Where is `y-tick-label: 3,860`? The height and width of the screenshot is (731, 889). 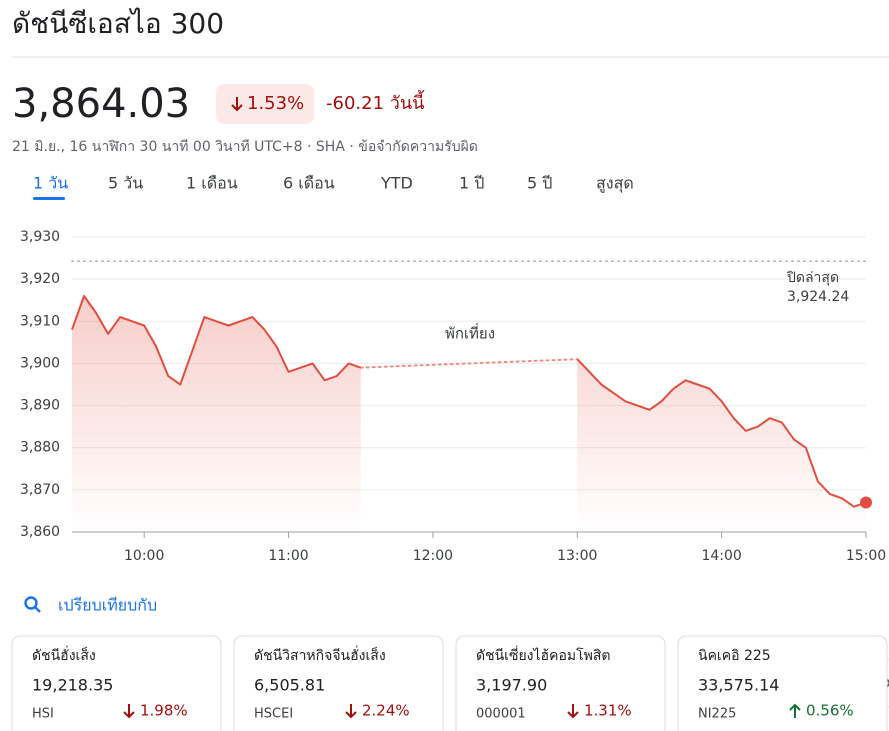 y-tick-label: 3,860 is located at coordinates (40, 532).